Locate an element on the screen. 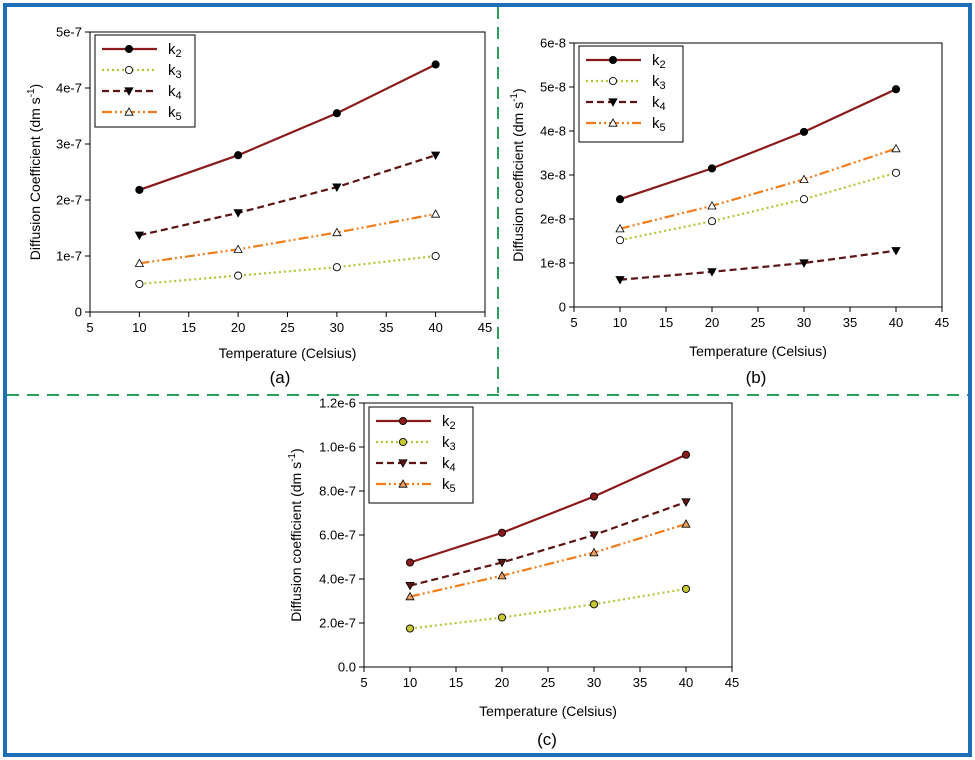 This screenshot has width=975, height=760. legend-label-k4: k4 is located at coordinates (449, 464).